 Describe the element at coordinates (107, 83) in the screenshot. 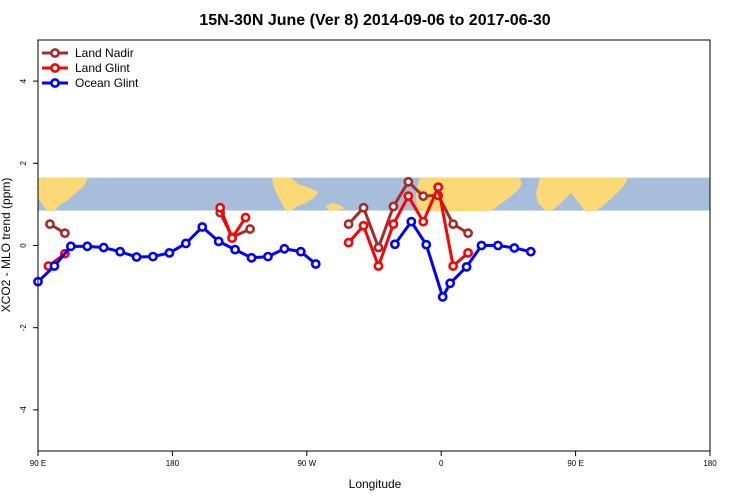

I see `legend-label: Ocean Glint` at that location.